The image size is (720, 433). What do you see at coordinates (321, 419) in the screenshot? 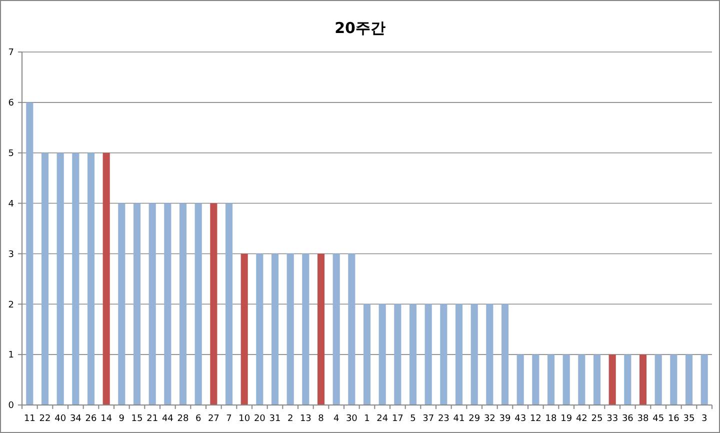
I see `x-tick-label: 8` at bounding box center [321, 419].